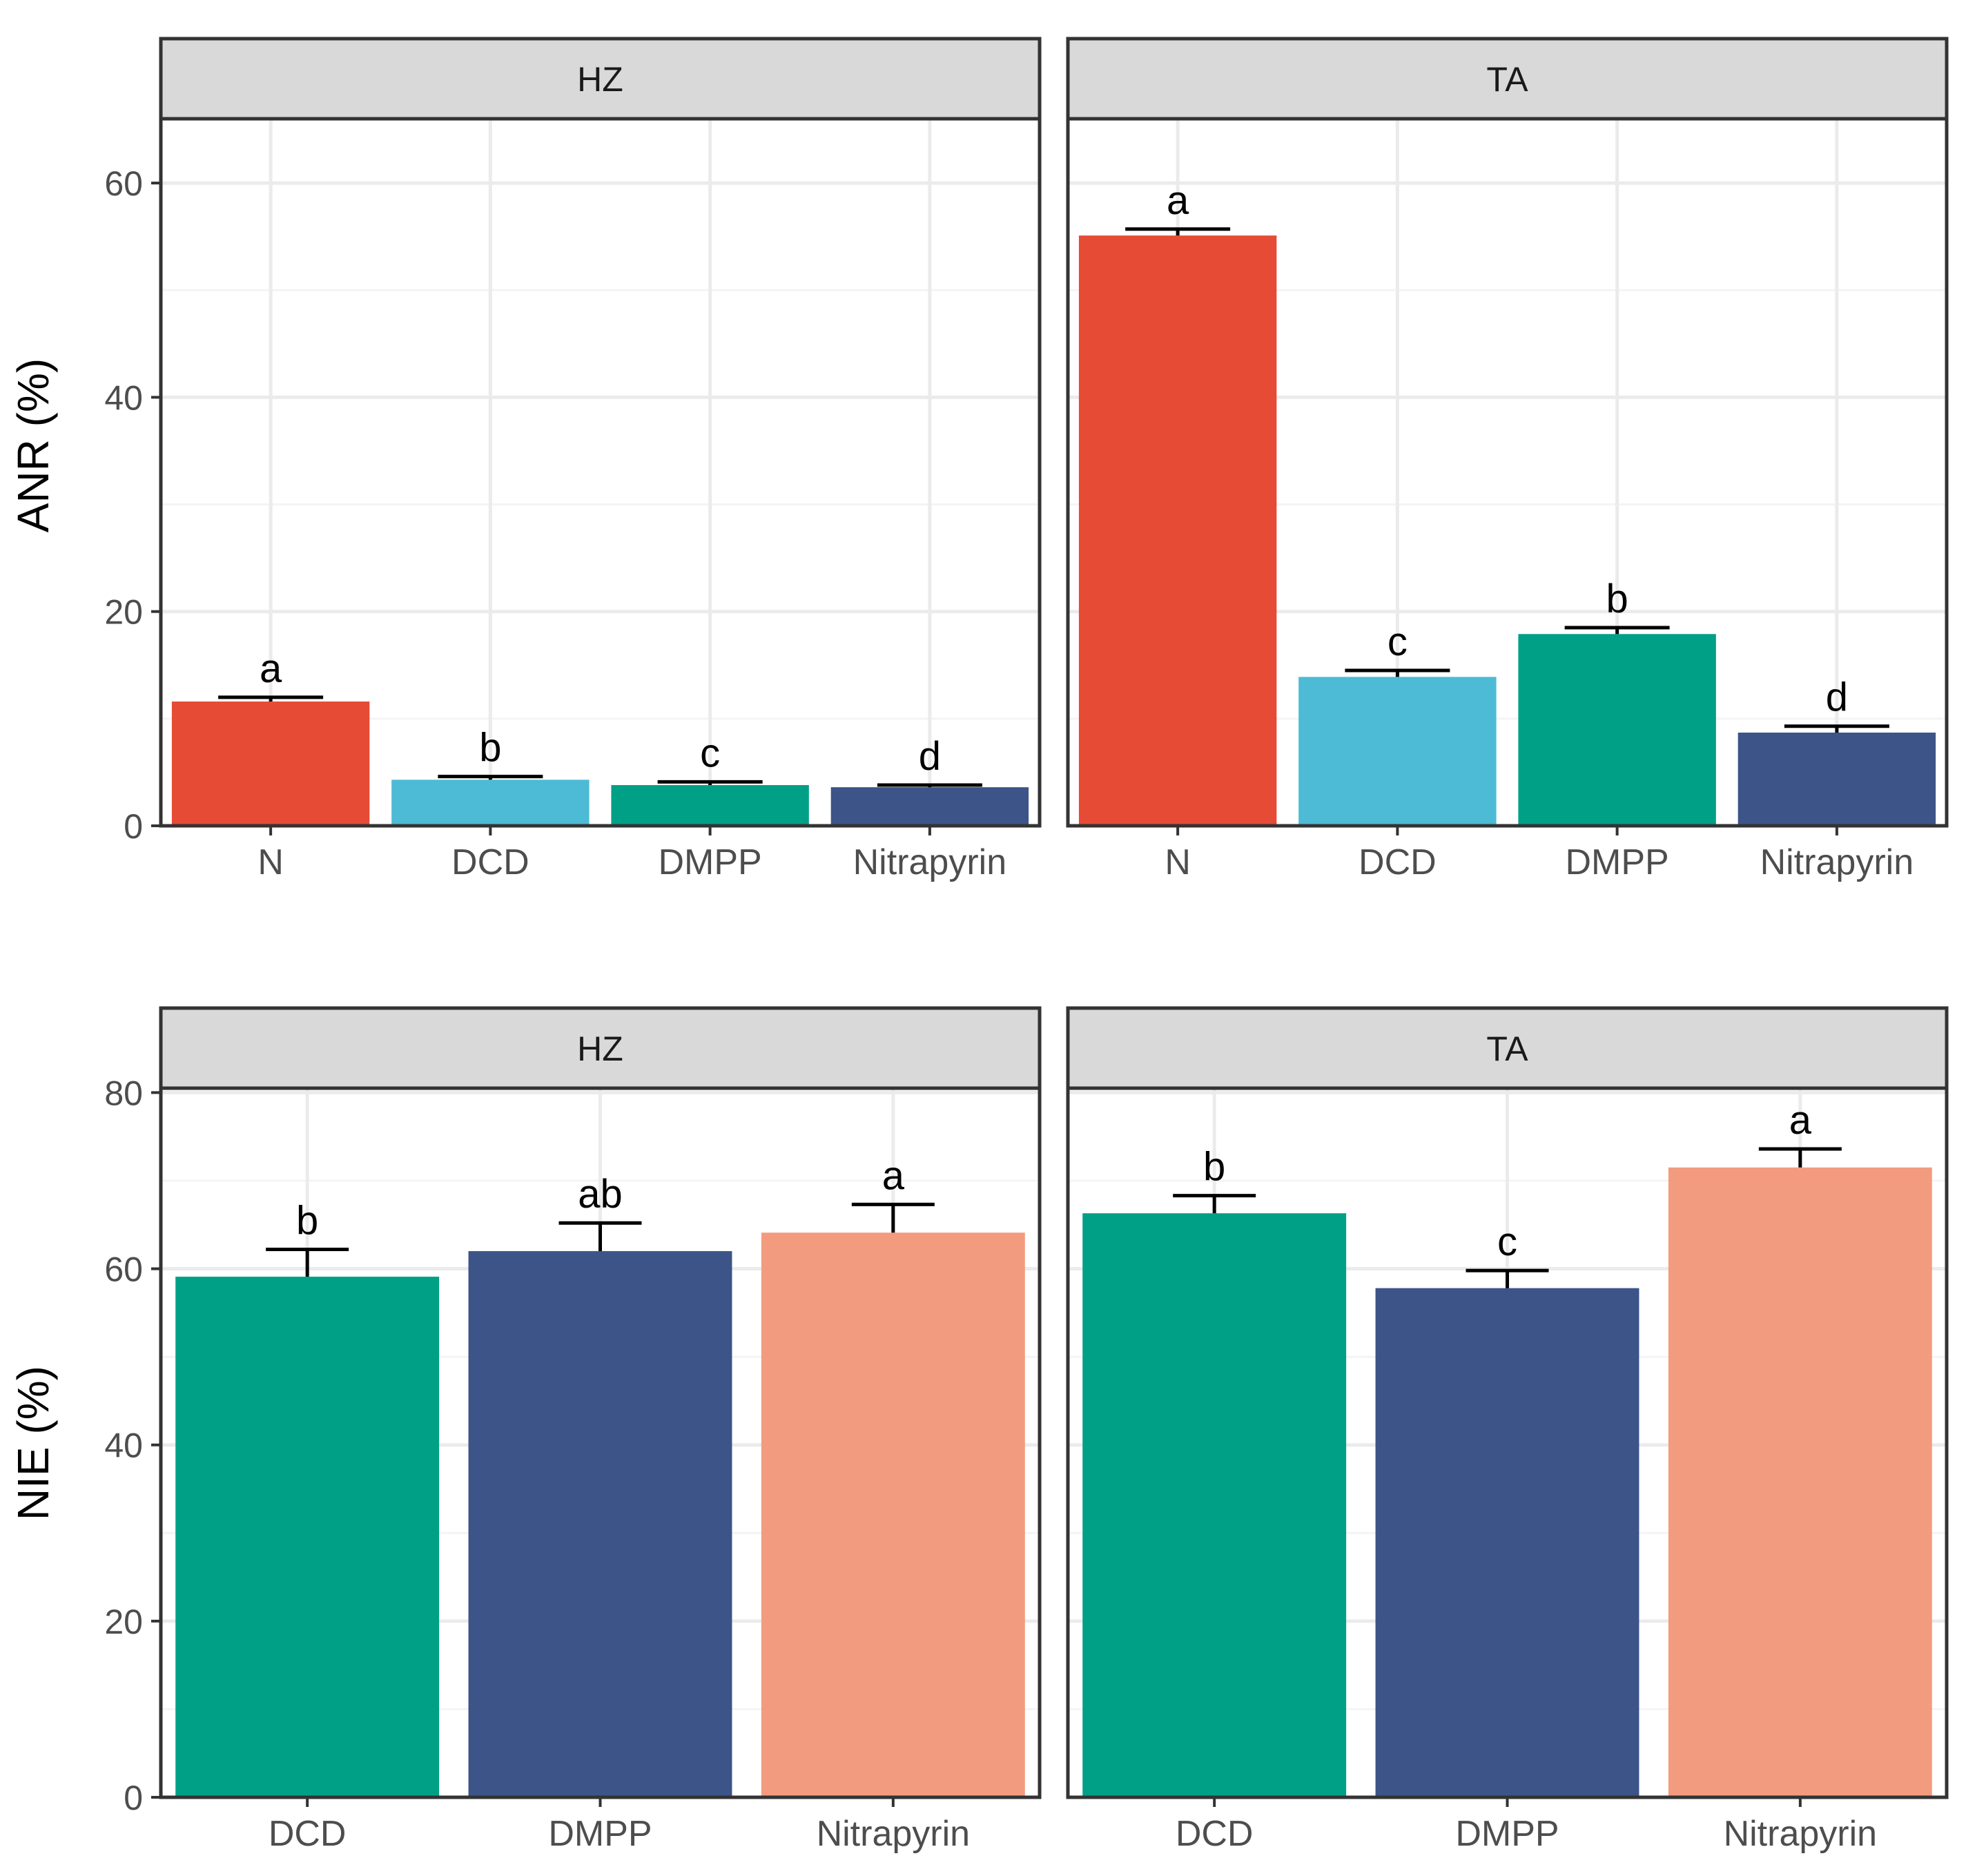 This screenshot has height=1876, width=1966. Describe the element at coordinates (710, 862) in the screenshot. I see `x-tick-label-0-0-2: DMPP` at that location.